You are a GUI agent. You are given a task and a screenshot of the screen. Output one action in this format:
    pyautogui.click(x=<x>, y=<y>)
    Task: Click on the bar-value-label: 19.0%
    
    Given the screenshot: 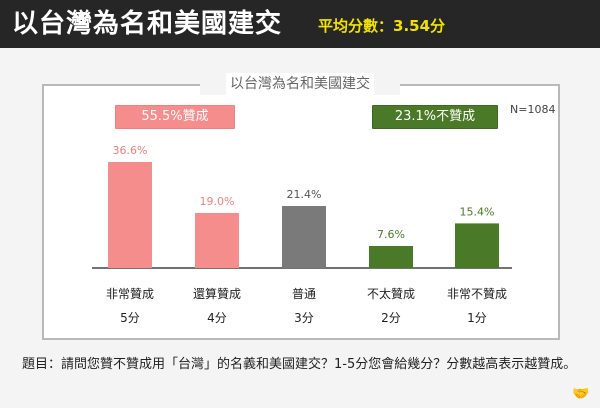 What is the action you would take?
    pyautogui.click(x=217, y=201)
    